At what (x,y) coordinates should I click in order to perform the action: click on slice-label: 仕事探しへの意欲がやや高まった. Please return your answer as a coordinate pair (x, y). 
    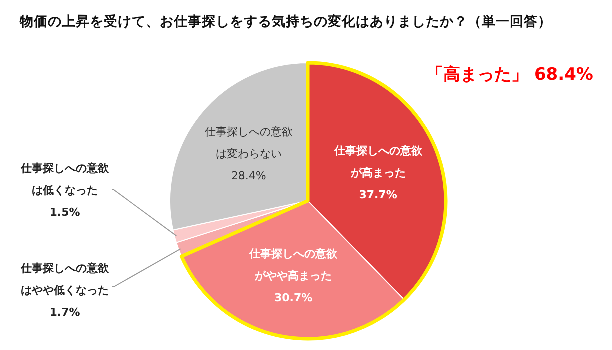
    Looking at the image, I should click on (293, 265).